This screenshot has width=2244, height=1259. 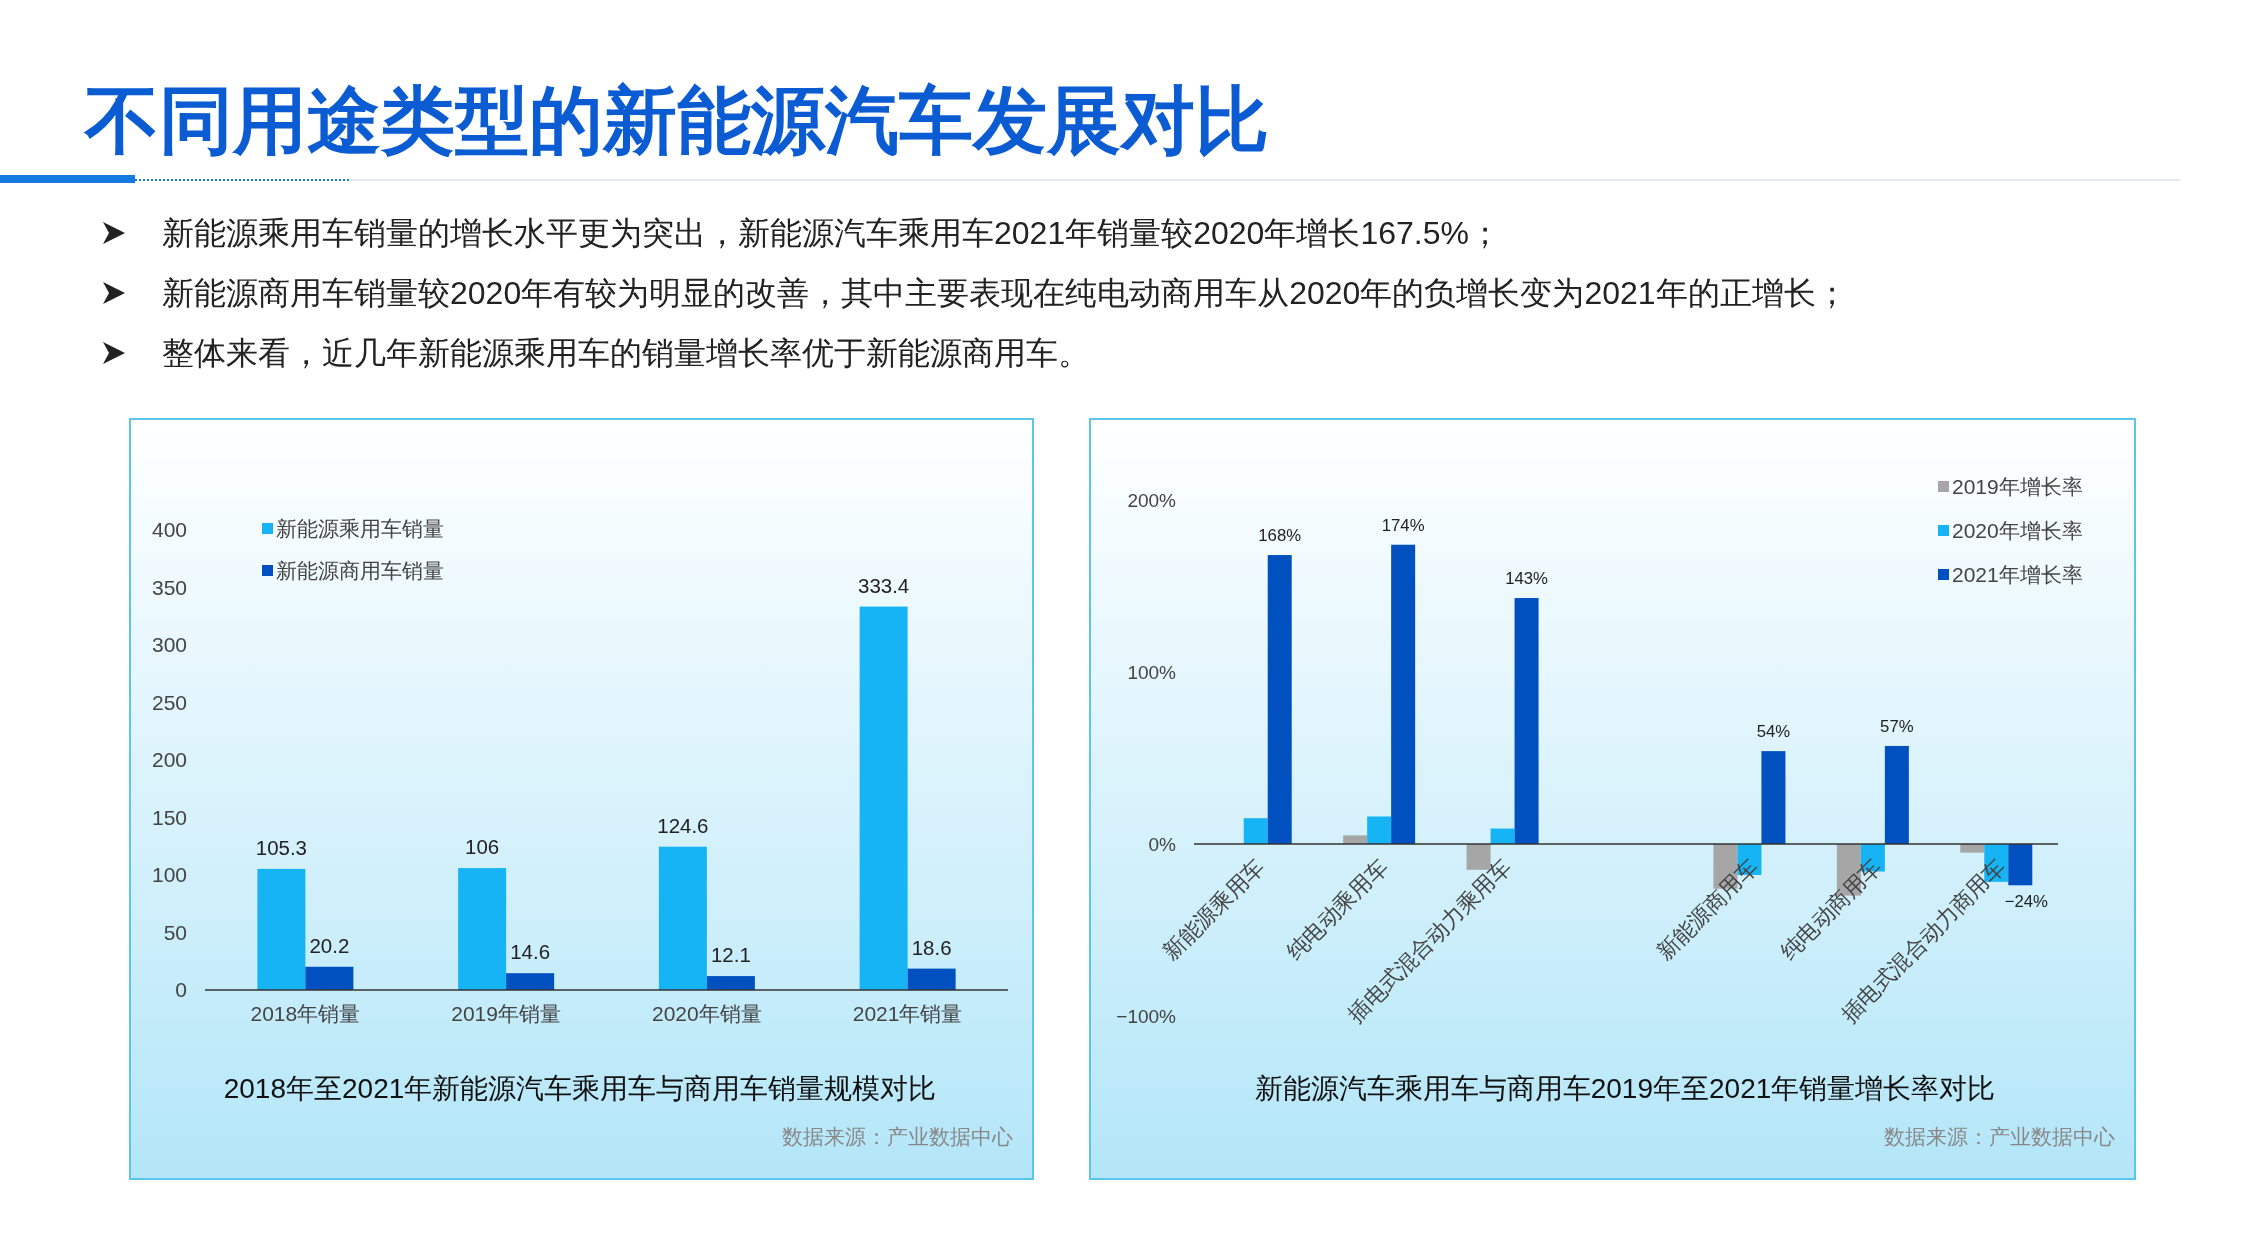 I want to click on y-tick-label: 50, so click(x=175, y=932).